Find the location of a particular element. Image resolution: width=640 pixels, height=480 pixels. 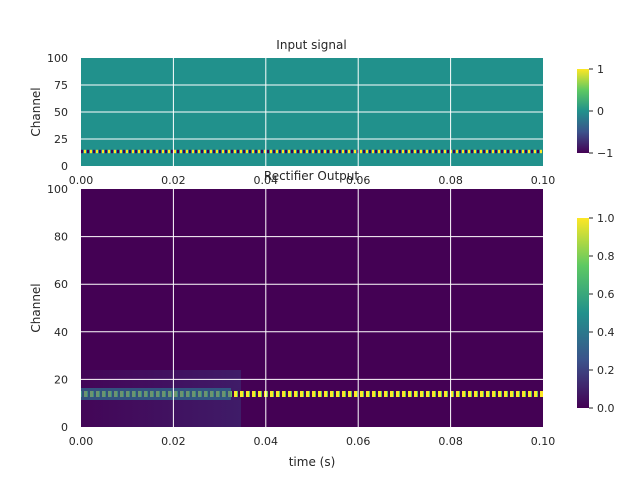

y-tick-label: 60 is located at coordinates (61, 284).